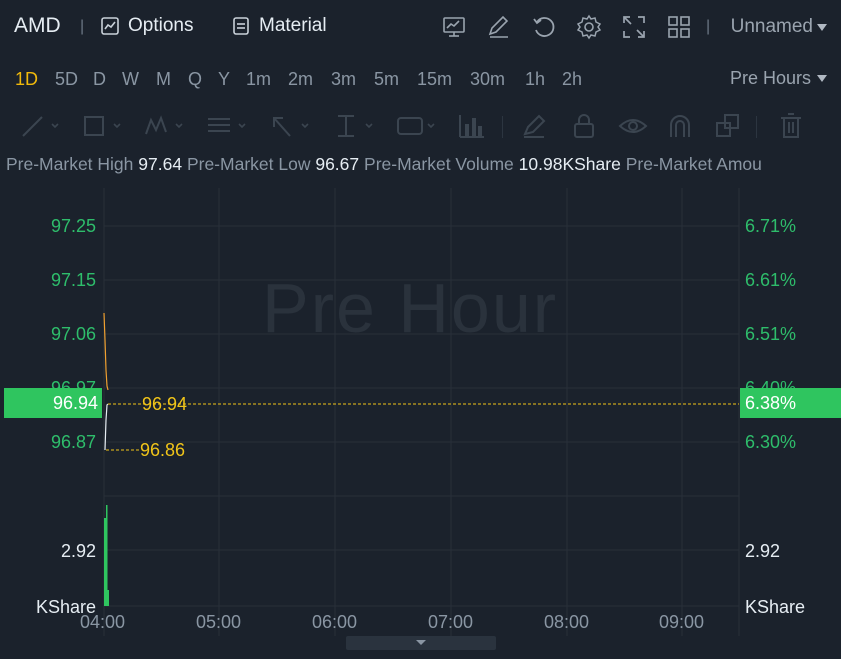 The image size is (841, 659). Describe the element at coordinates (73, 280) in the screenshot. I see `y-axis-left-label: 97.15` at that location.